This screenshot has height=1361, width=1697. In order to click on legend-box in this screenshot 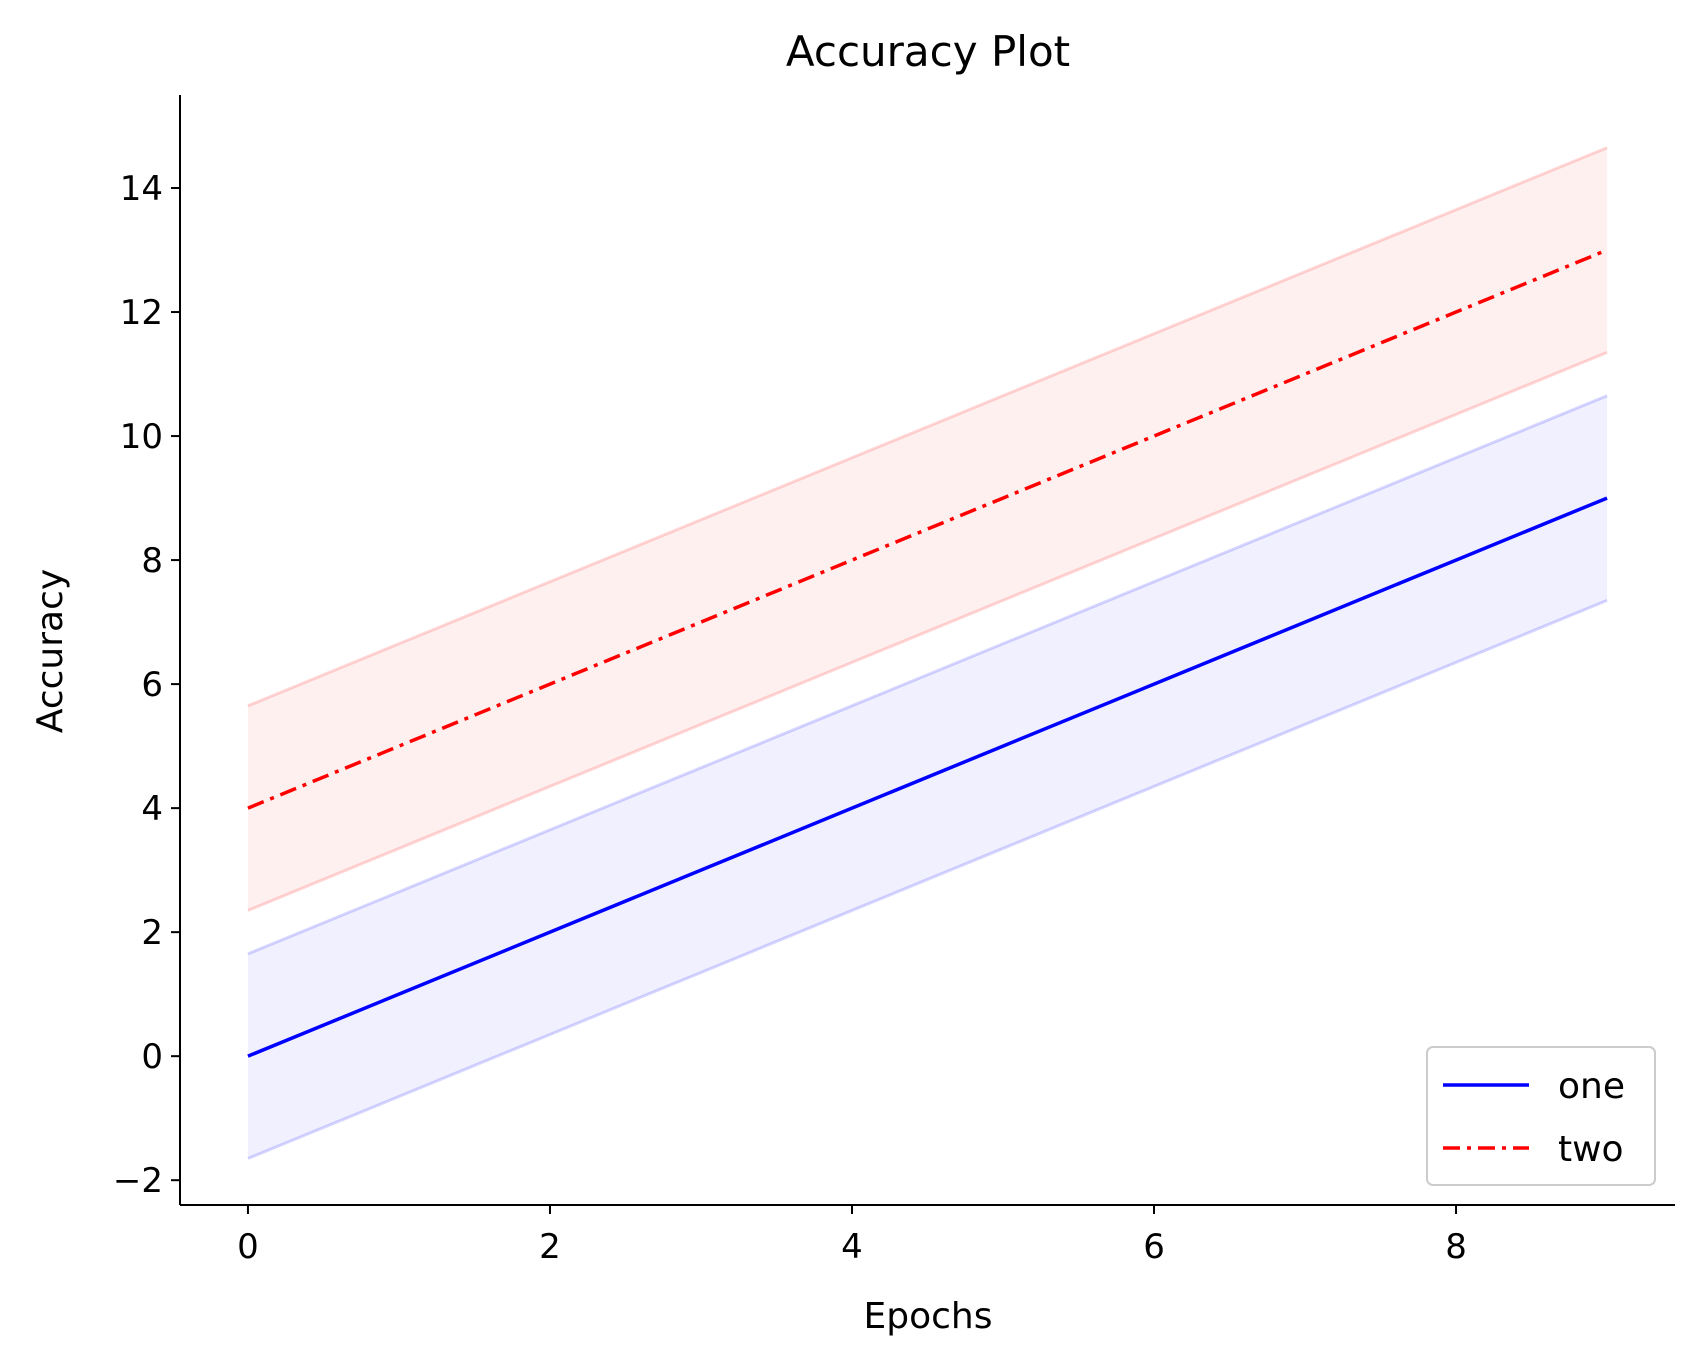, I will do `click(1541, 1116)`.